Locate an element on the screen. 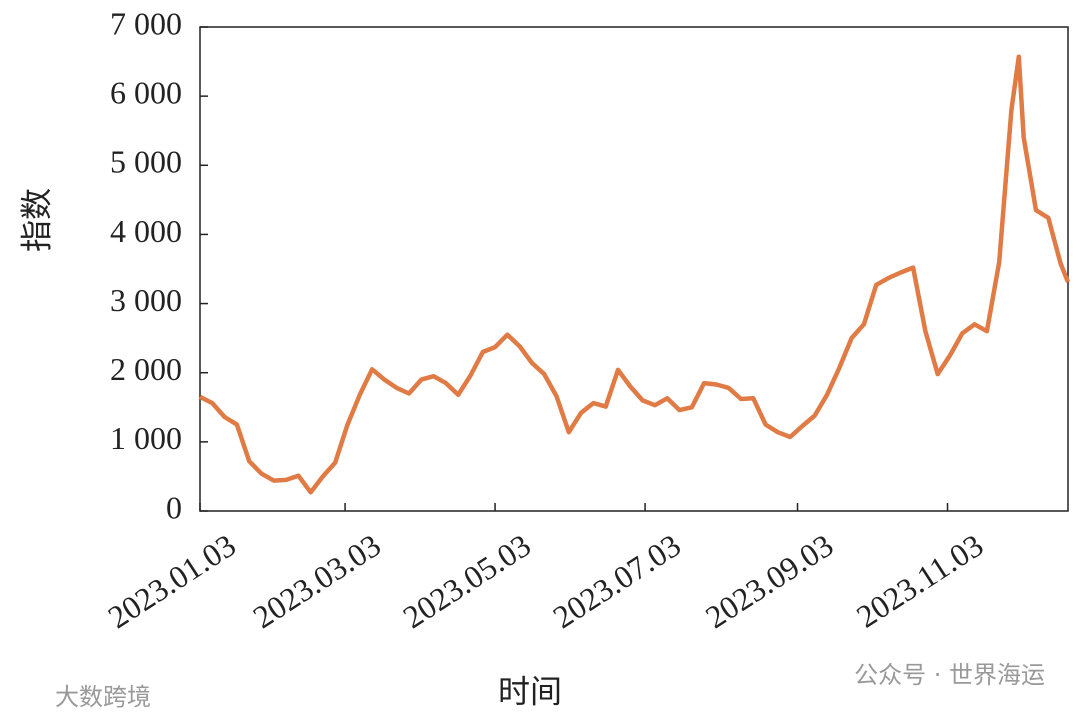  x-tick-label: 2023.05.03 is located at coordinates (467, 581).